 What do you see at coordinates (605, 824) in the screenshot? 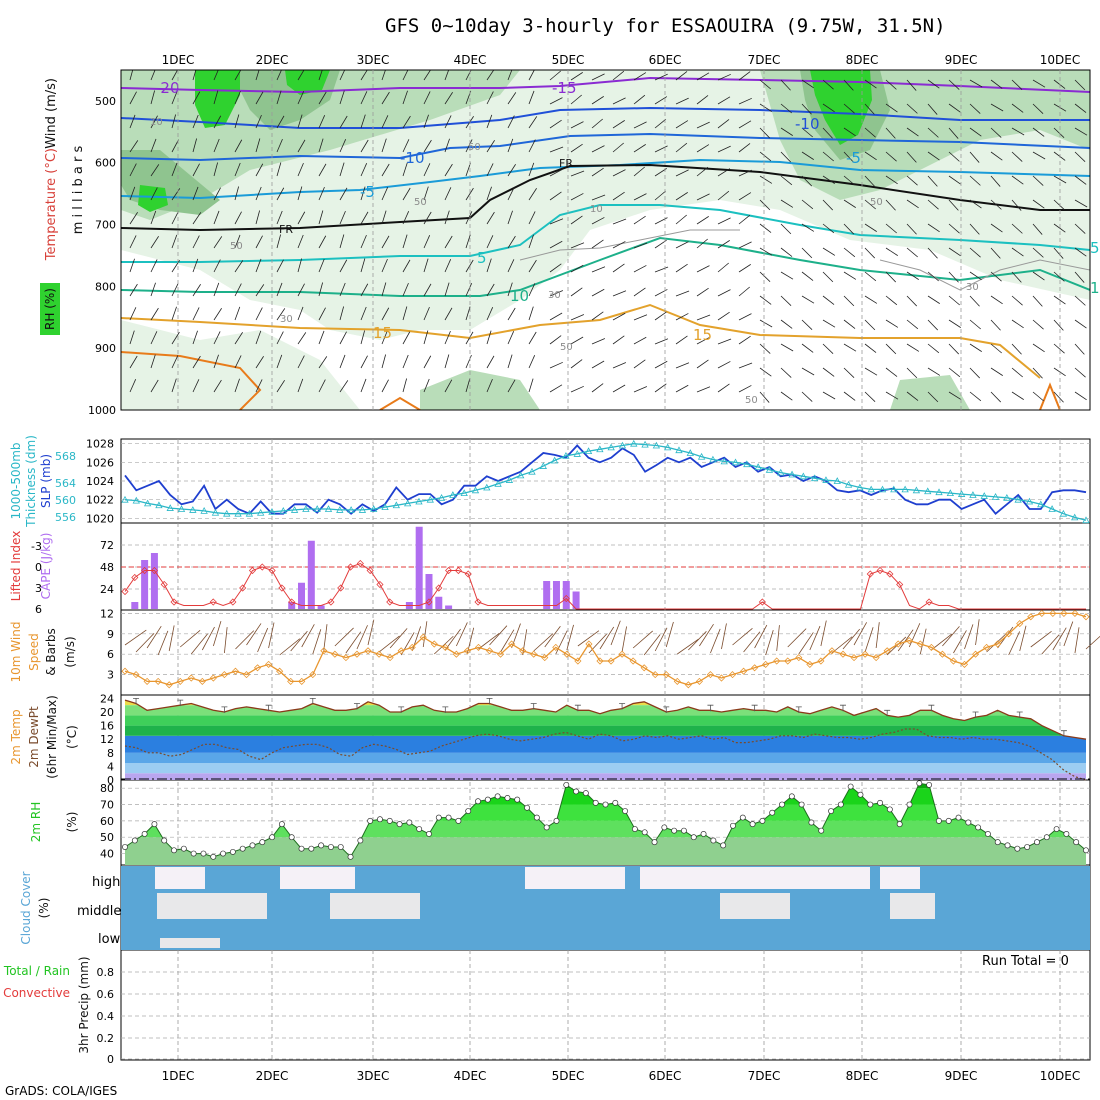
I see `rh-bands` at bounding box center [605, 824].